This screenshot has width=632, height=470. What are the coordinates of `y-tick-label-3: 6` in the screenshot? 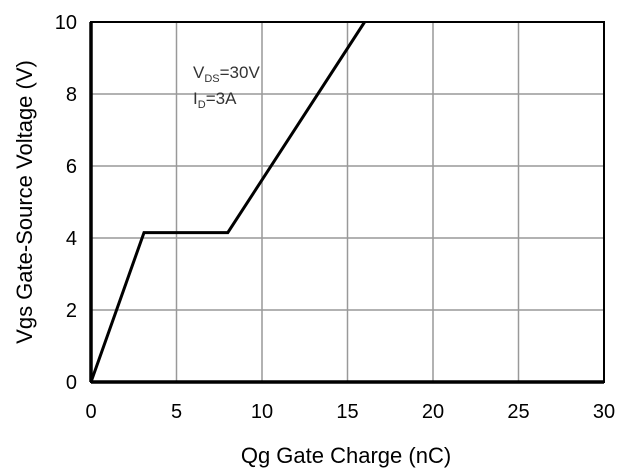 It's located at (71, 167).